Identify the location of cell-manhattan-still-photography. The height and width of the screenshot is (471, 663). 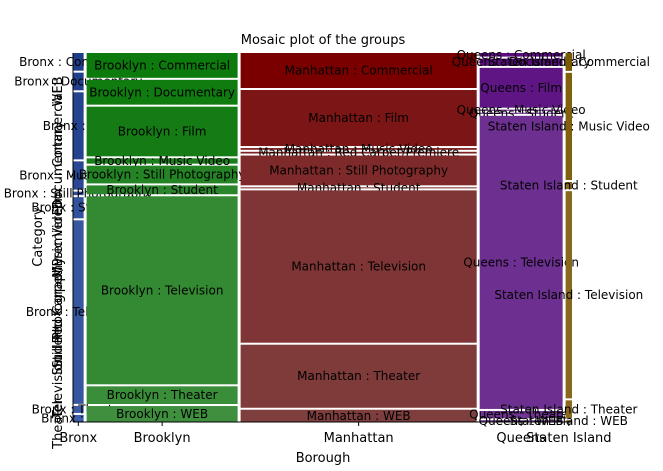
(358, 170).